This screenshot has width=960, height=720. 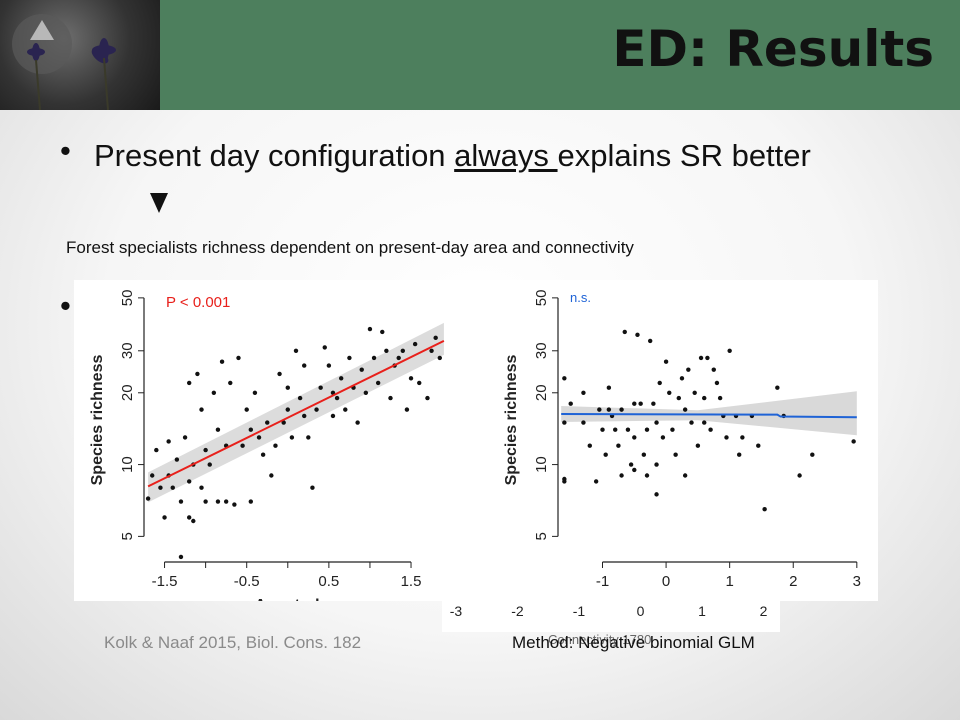 What do you see at coordinates (274, 155) in the screenshot?
I see `bullet-text-before: Present day configuration` at bounding box center [274, 155].